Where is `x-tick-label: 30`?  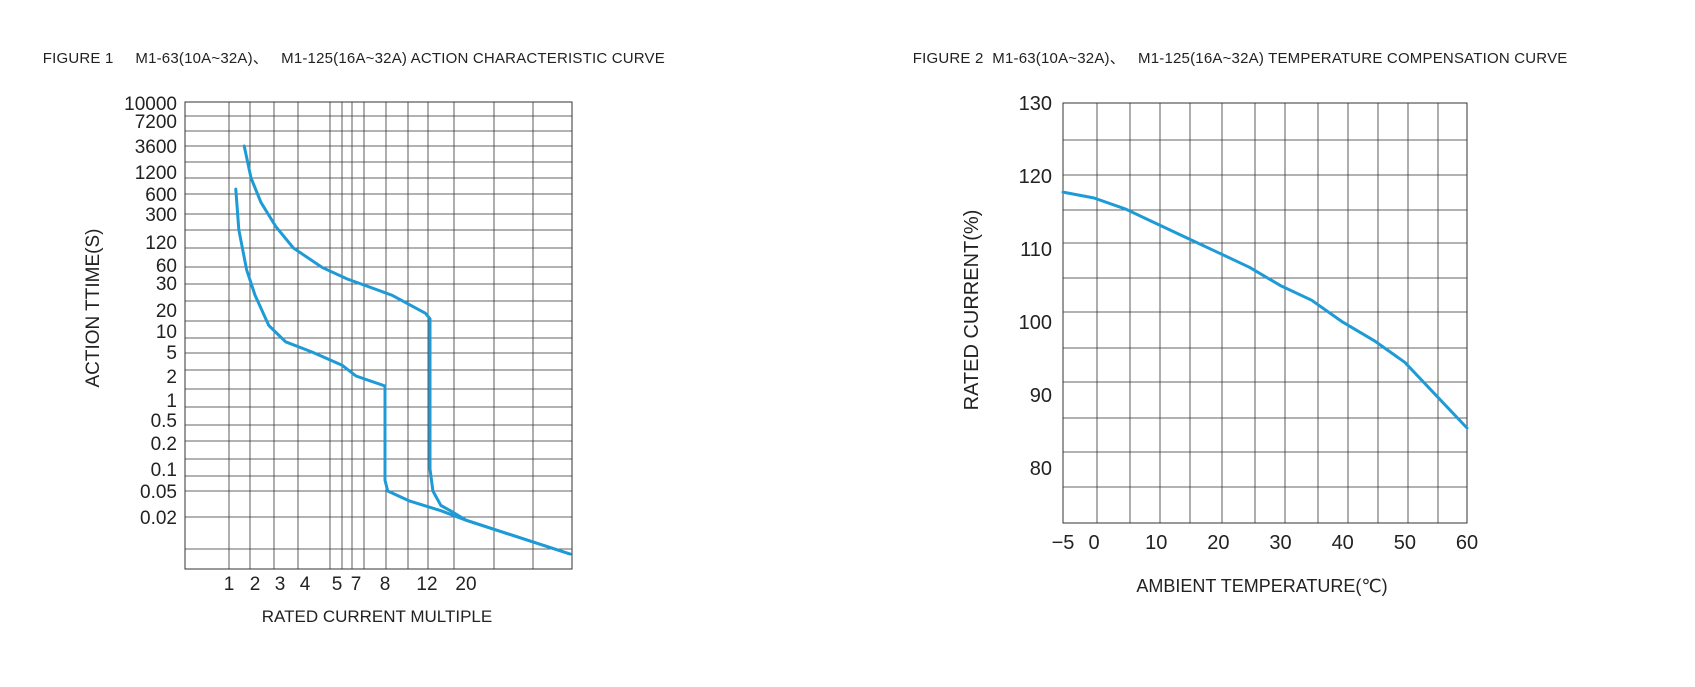 x-tick-label: 30 is located at coordinates (1280, 543).